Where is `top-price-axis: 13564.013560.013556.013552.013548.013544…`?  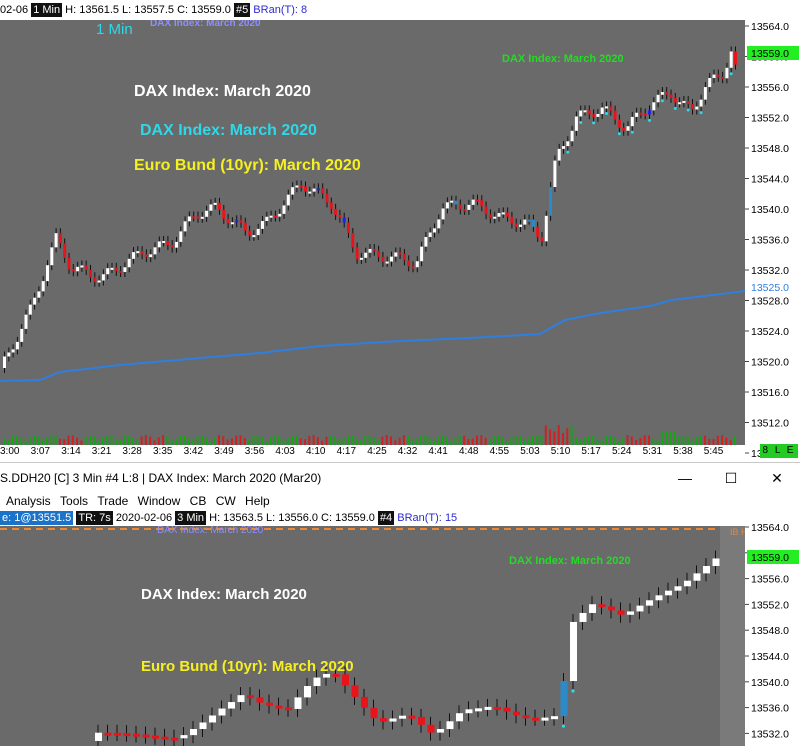
top-price-axis: 13564.013560.013556.013552.013548.013544… is located at coordinates (772, 234).